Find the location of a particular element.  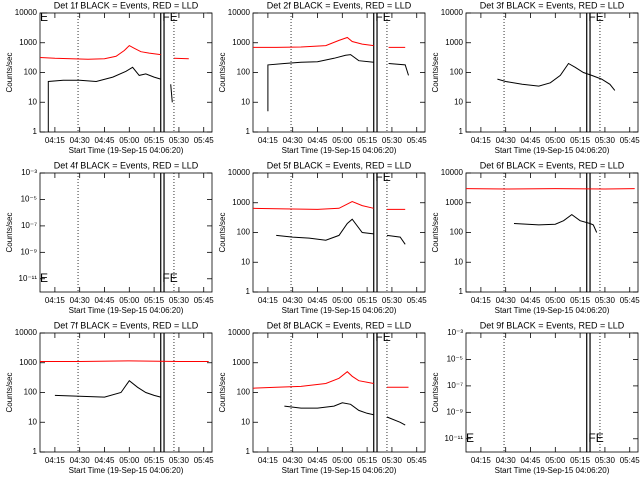

chart-title: Det 7f BLACK = Events, RED = LLD is located at coordinates (126, 325).